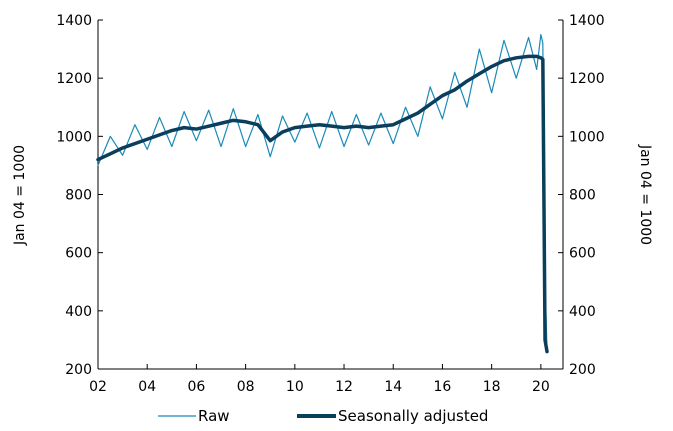  I want to click on x-tick-label: 10, so click(295, 387).